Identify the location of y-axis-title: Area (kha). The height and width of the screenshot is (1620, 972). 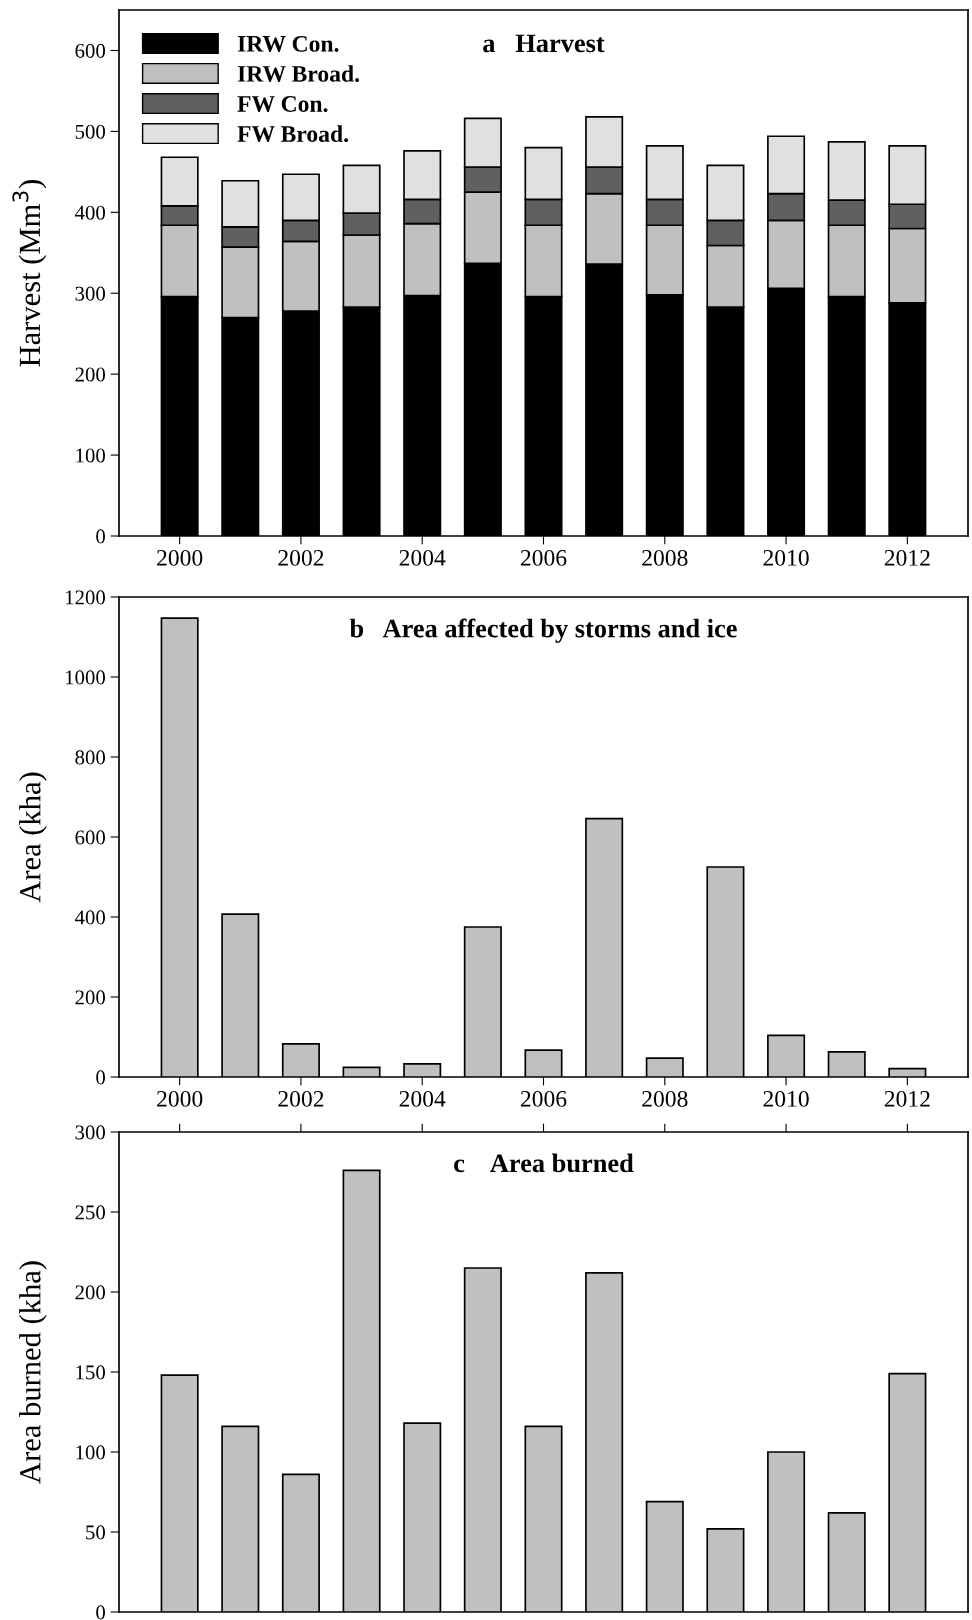
(33, 837).